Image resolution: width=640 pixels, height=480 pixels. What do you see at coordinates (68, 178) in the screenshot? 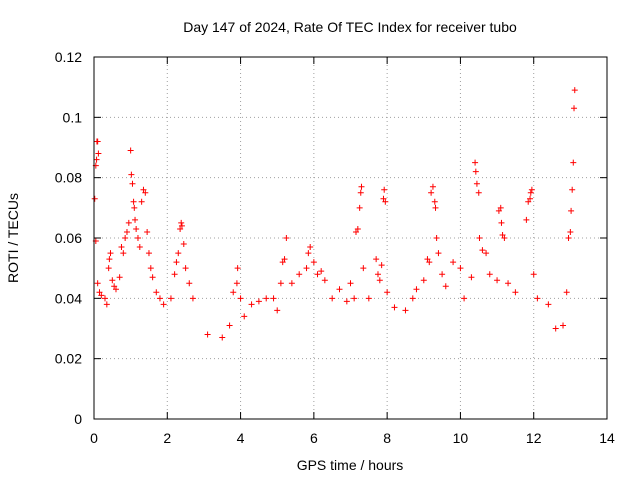
I see `y-tick-label: 0.08` at bounding box center [68, 178].